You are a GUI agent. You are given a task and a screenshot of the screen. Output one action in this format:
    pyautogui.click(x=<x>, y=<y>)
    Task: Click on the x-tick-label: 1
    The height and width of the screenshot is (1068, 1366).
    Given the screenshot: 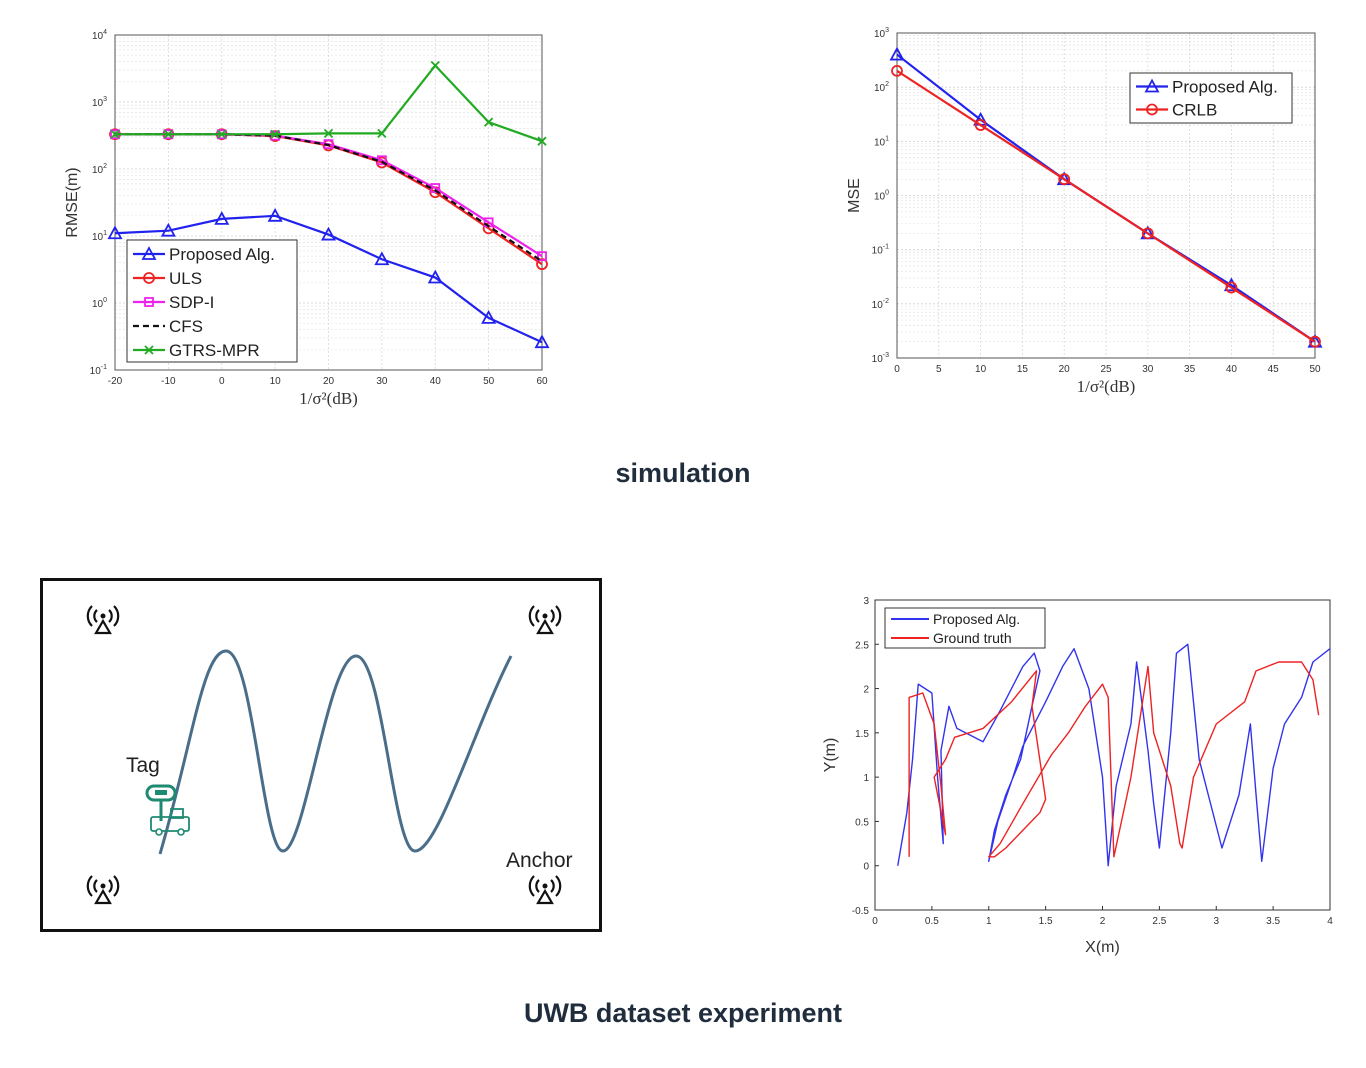 What is the action you would take?
    pyautogui.click(x=989, y=921)
    